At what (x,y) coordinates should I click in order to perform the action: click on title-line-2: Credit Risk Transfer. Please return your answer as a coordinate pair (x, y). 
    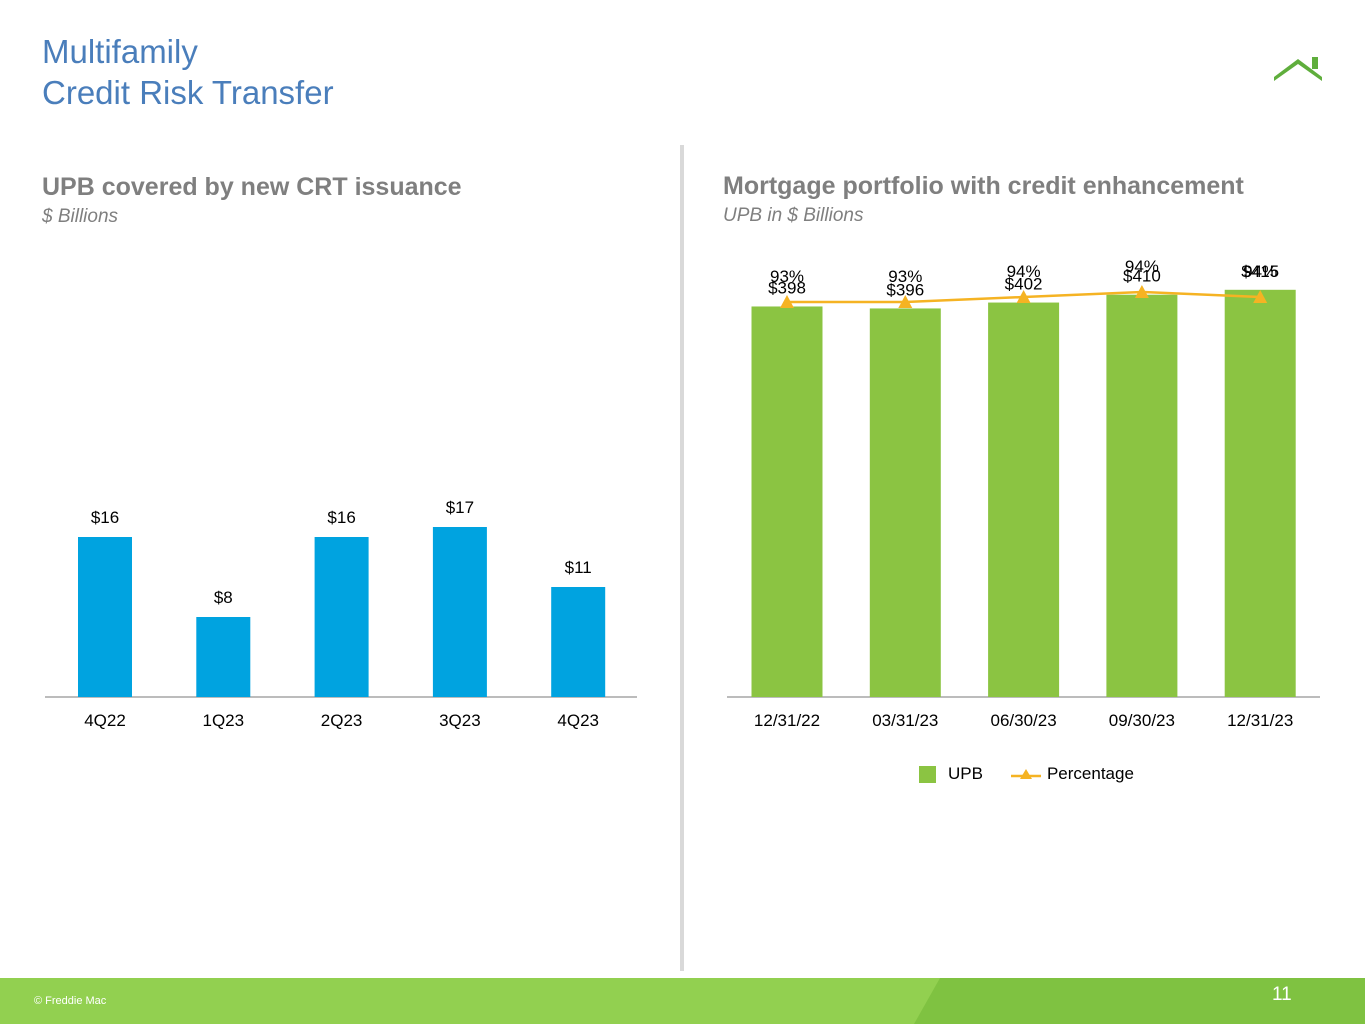
    Looking at the image, I should click on (188, 92).